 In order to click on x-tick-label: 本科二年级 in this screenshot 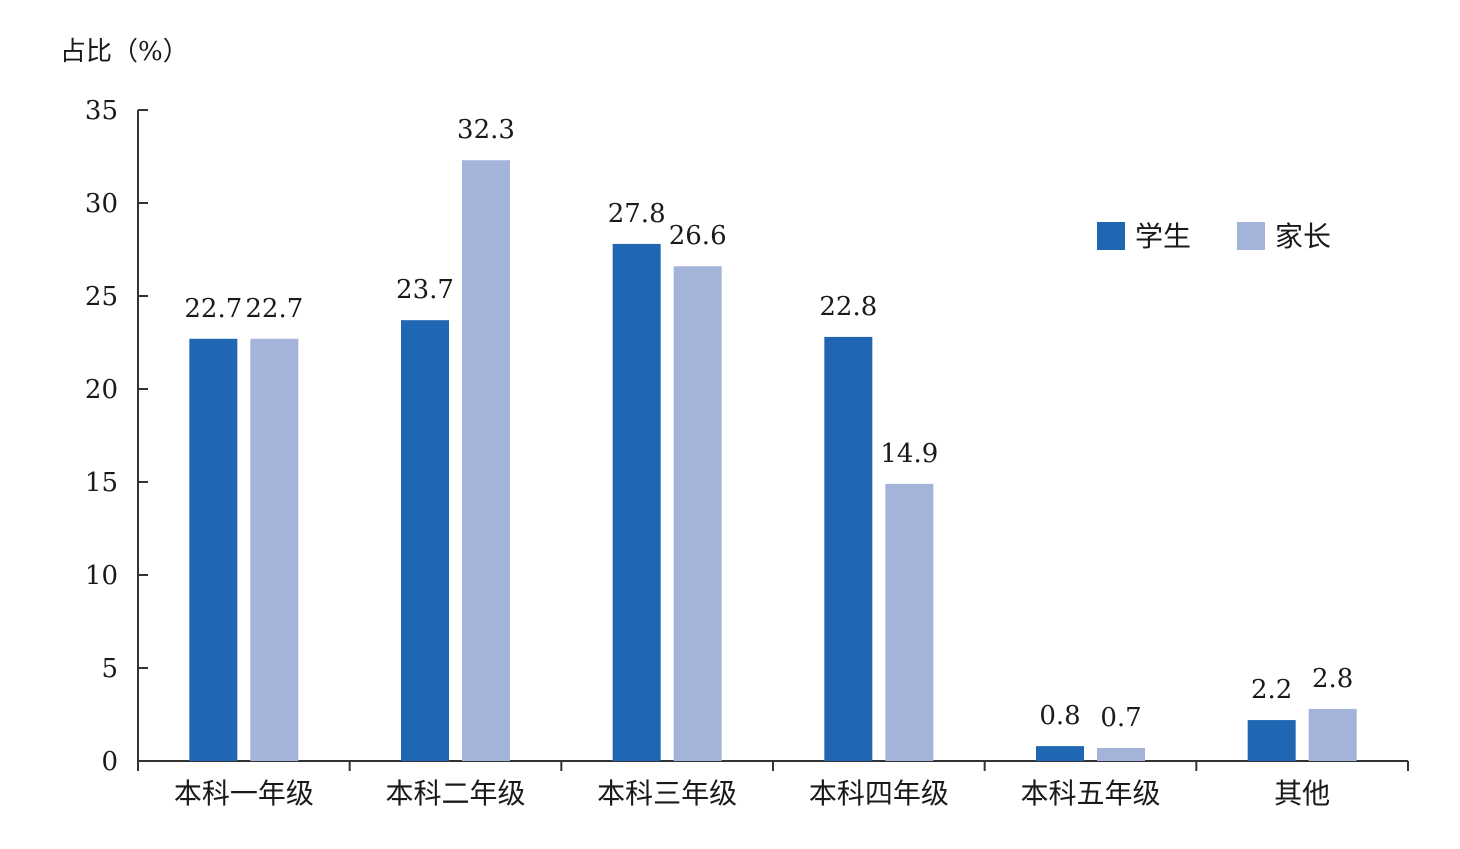, I will do `click(455, 793)`.